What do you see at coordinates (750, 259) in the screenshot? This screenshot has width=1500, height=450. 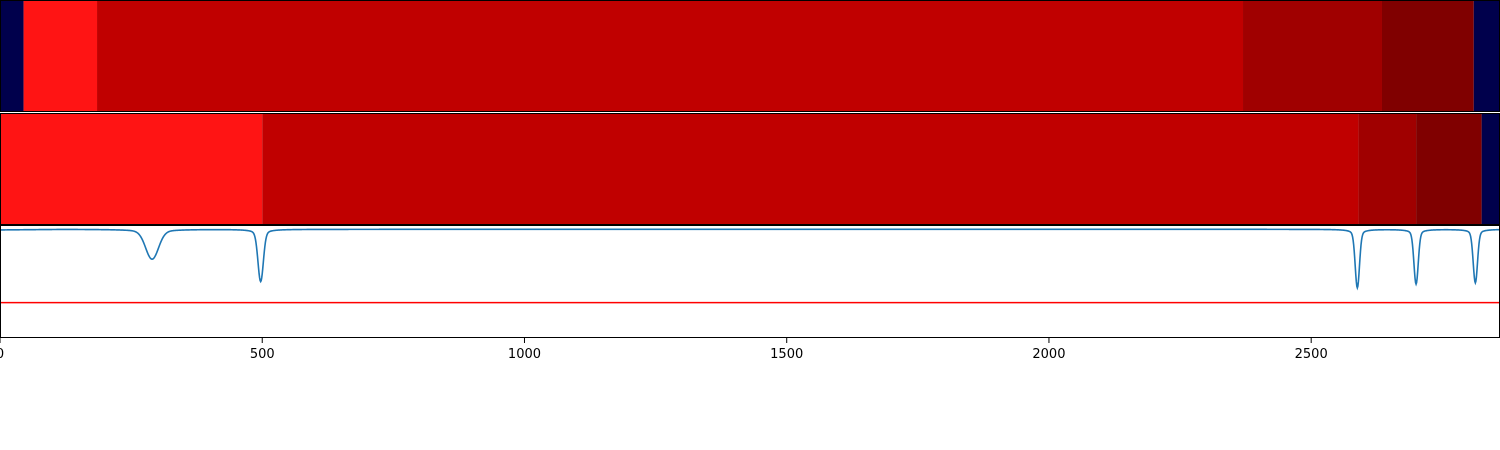 I see `signal-line` at bounding box center [750, 259].